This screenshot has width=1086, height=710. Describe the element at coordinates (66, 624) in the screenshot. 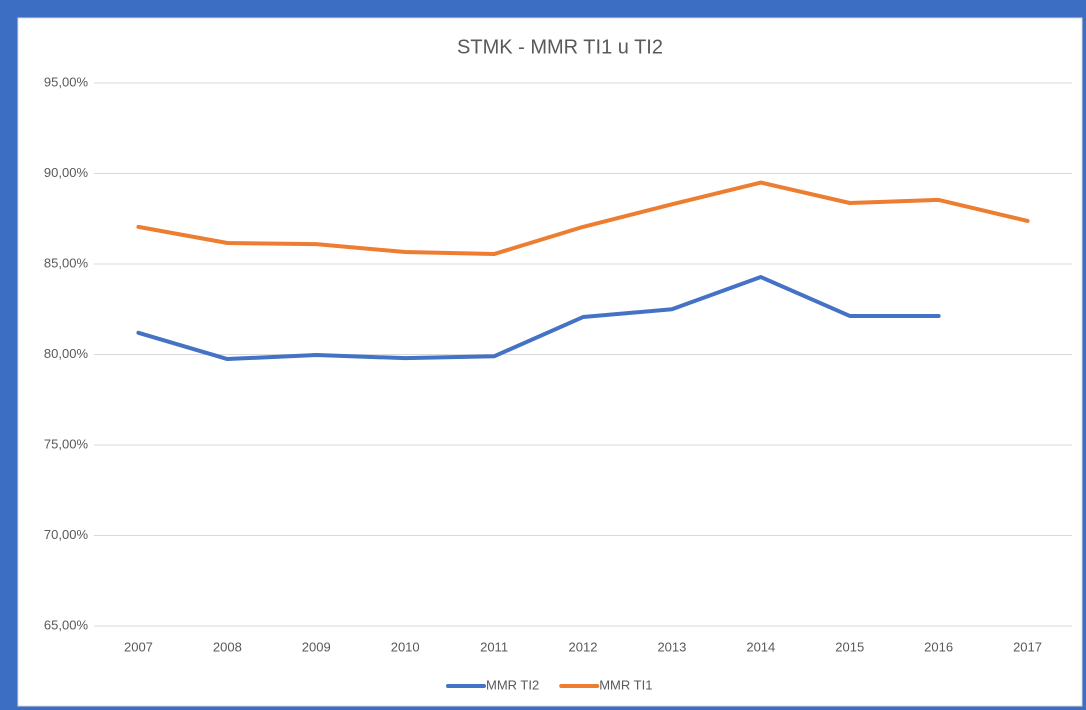

I see `y-tick-label: 65,00%` at that location.